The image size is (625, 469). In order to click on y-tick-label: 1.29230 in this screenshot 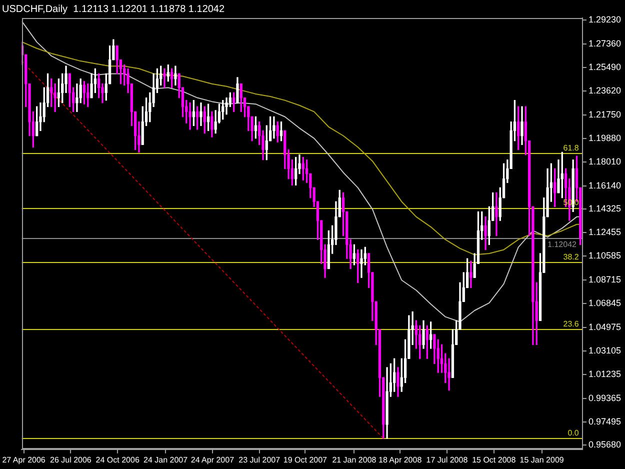, I will do `click(605, 19)`.